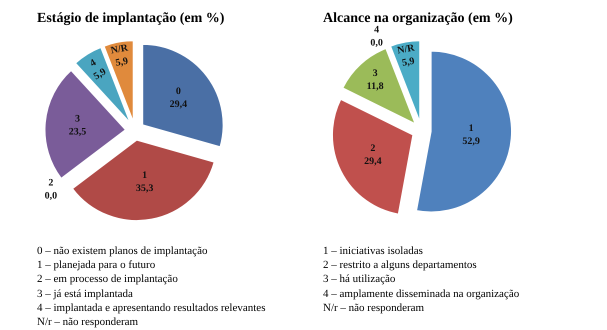 The height and width of the screenshot is (330, 607). I want to click on category-label: 4, so click(377, 30).